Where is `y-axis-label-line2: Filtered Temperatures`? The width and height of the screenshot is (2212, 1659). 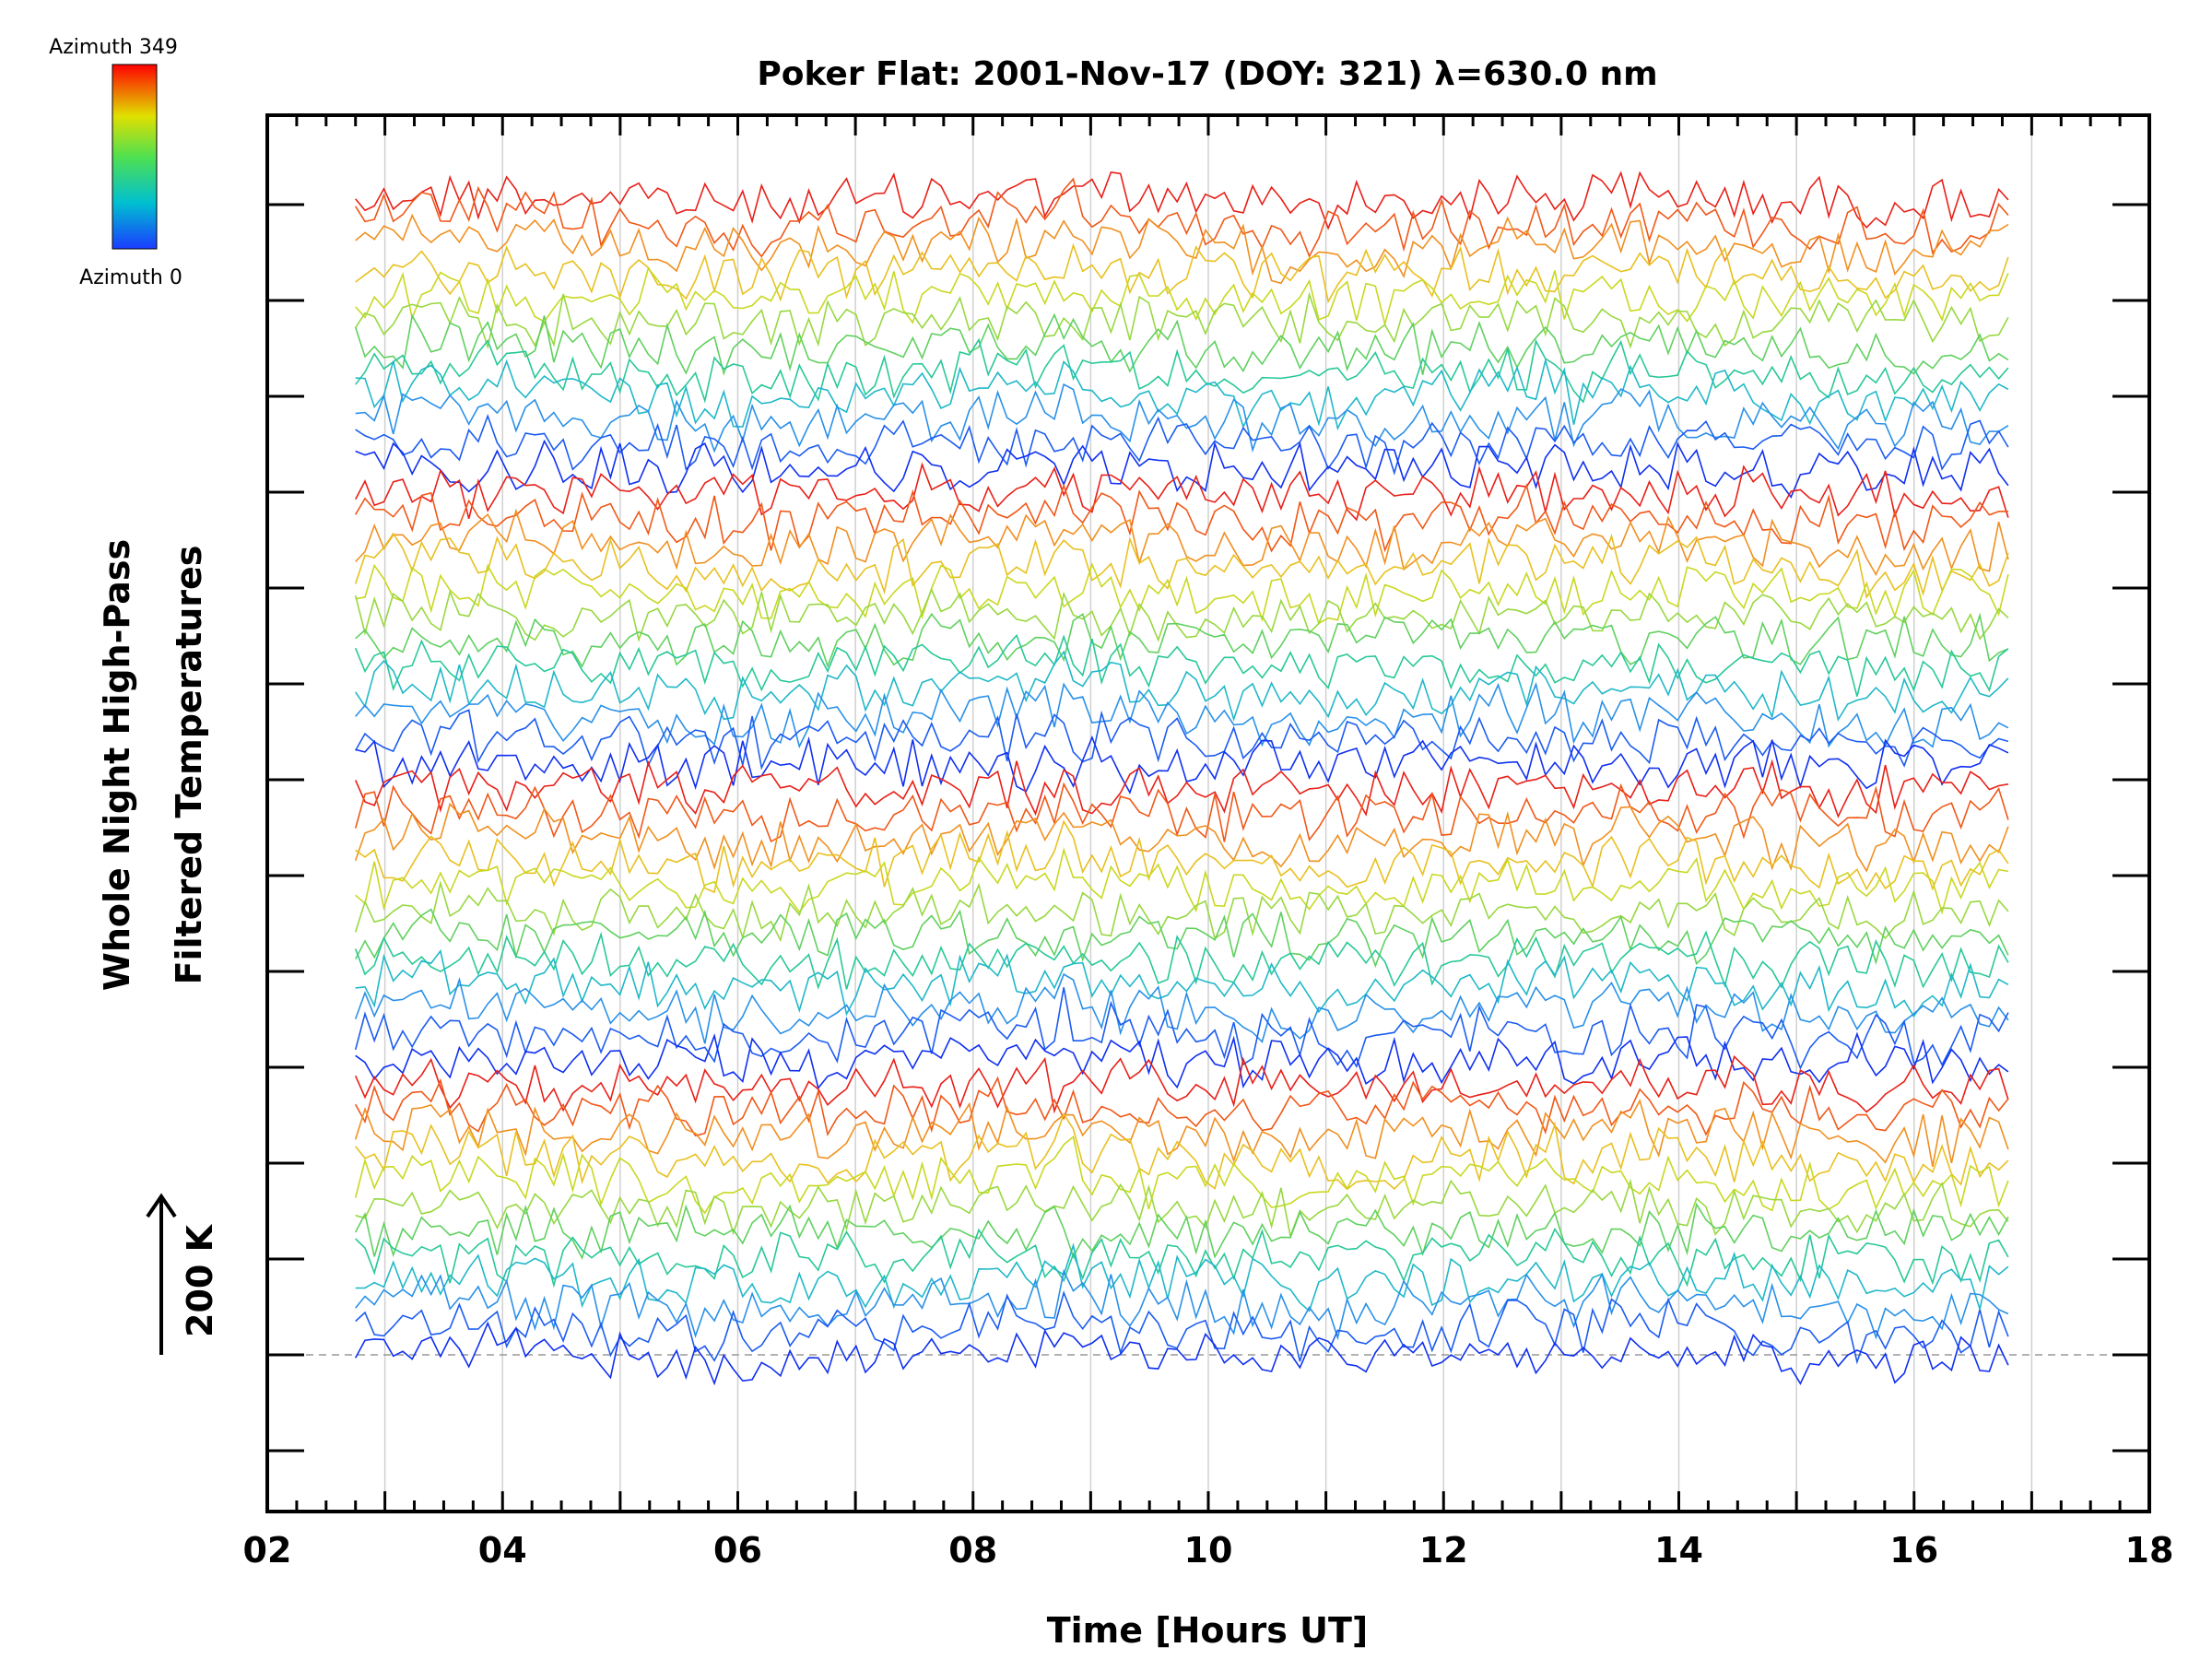 y-axis-label-line2: Filtered Temperatures is located at coordinates (189, 765).